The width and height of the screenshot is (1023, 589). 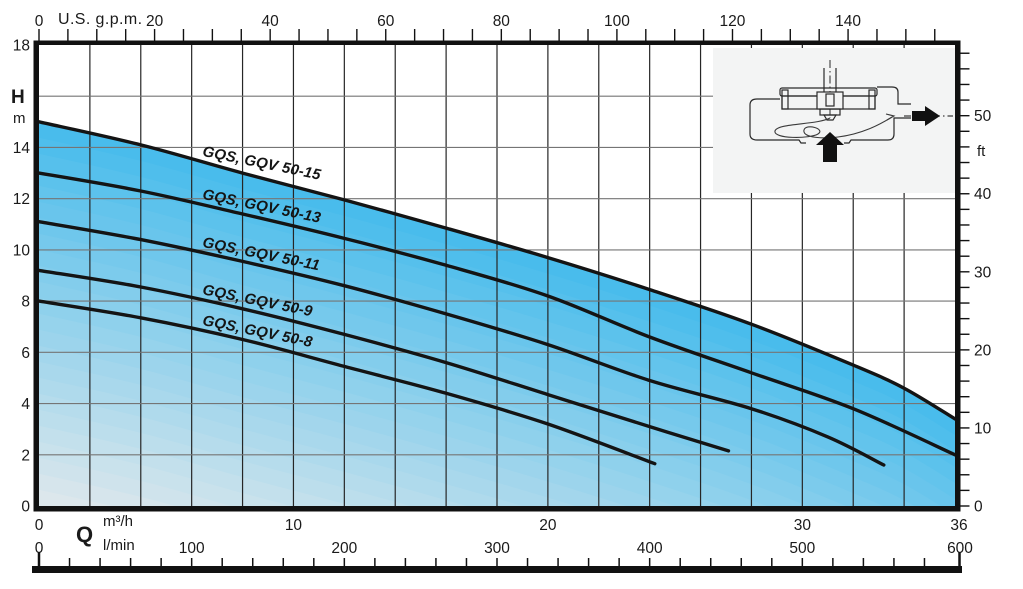 What do you see at coordinates (155, 21) in the screenshot?
I see `top-axis-tick-label: 20` at bounding box center [155, 21].